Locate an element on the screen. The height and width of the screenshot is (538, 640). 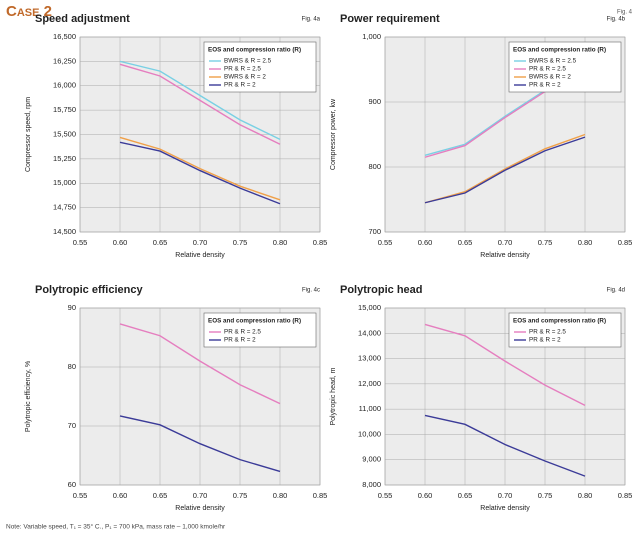
chart-title: Power requirement is located at coordinates (390, 19).